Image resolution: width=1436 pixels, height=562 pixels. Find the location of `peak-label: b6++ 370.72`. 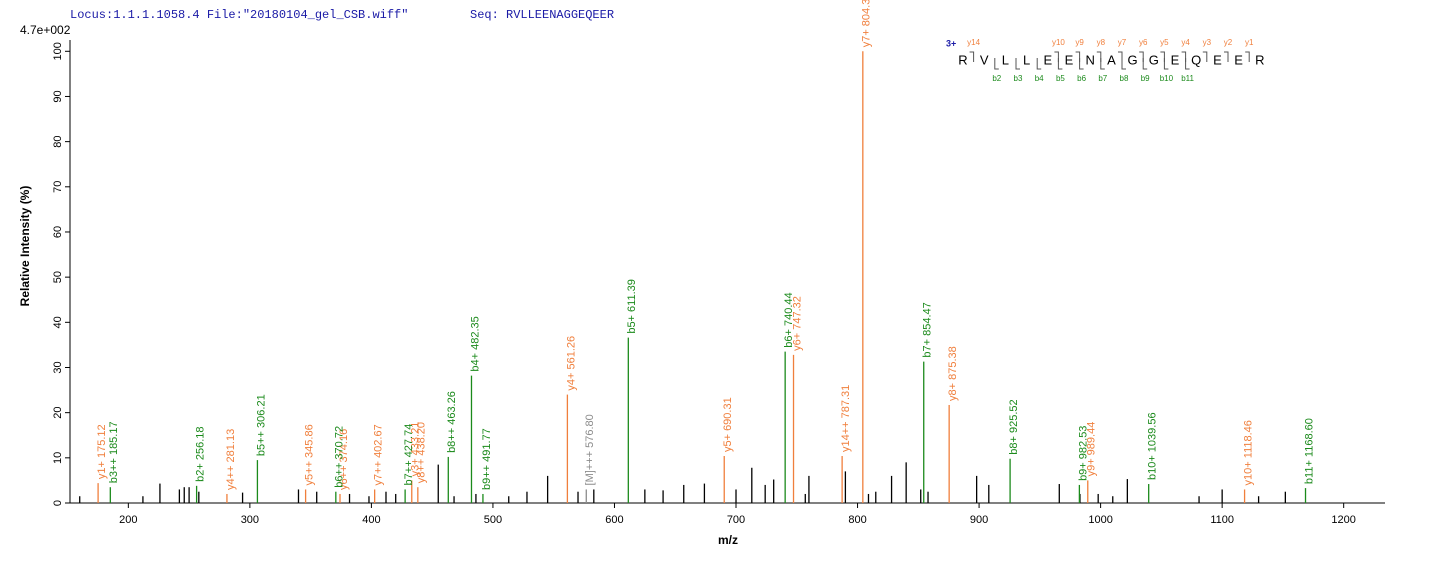

peak-label: b6++ 370.72 is located at coordinates (340, 457).